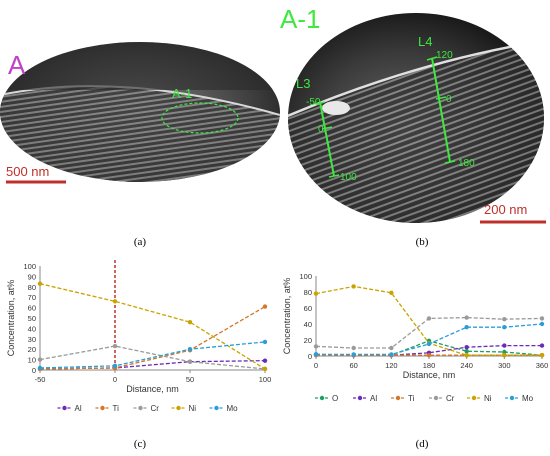 The width and height of the screenshot is (550, 456). Describe the element at coordinates (320, 103) in the screenshot. I see `line-l3-tick-start` at that location.